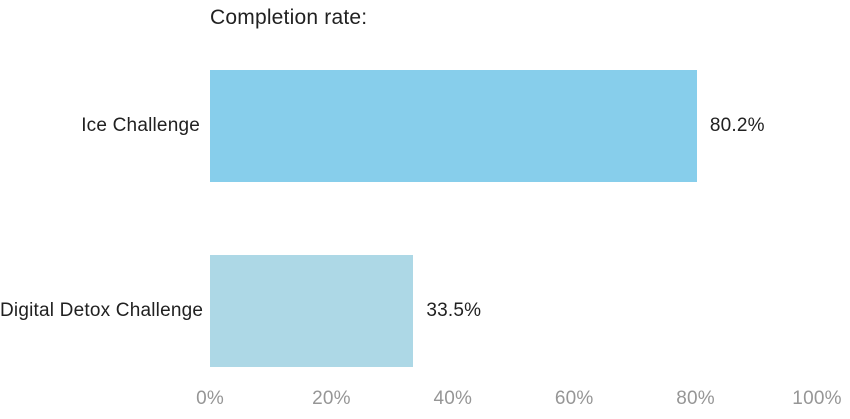  Describe the element at coordinates (210, 398) in the screenshot. I see `x-tick: 0%` at that location.